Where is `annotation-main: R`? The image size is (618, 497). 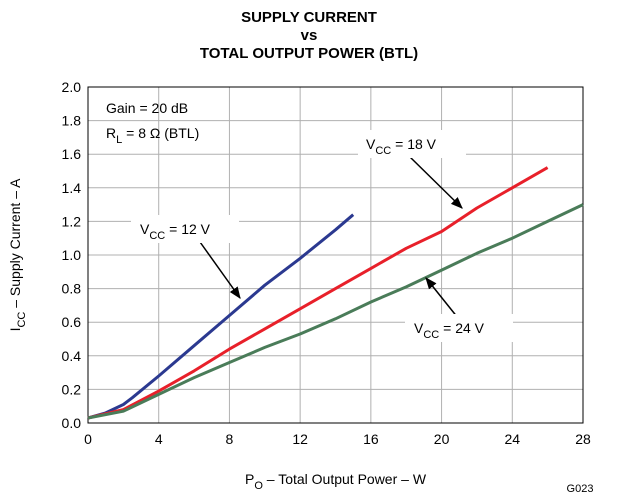
annotation-main: R is located at coordinates (111, 133).